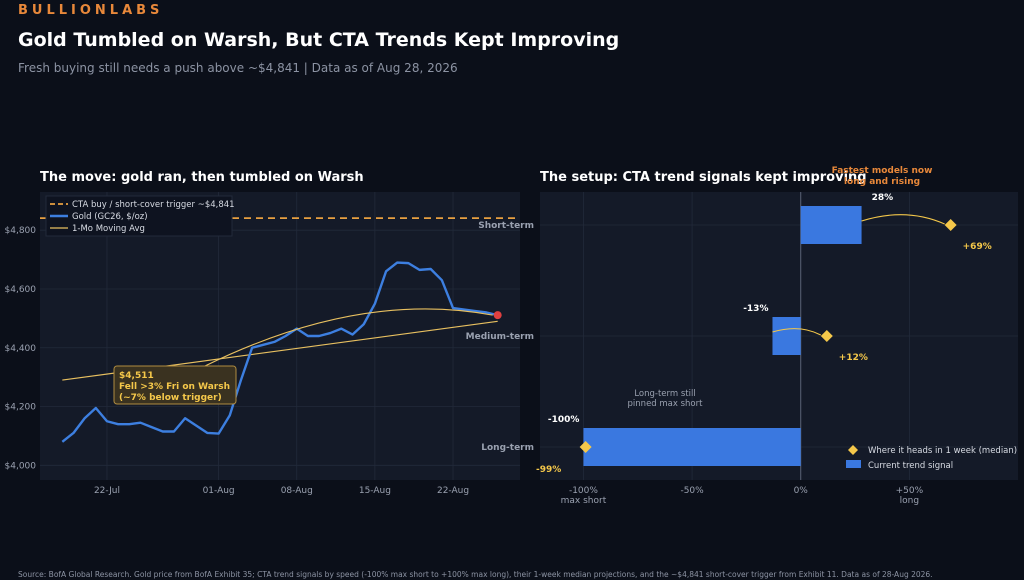 The height and width of the screenshot is (580, 1024). What do you see at coordinates (910, 491) in the screenshot?
I see `x-tick-label: +50%` at bounding box center [910, 491].